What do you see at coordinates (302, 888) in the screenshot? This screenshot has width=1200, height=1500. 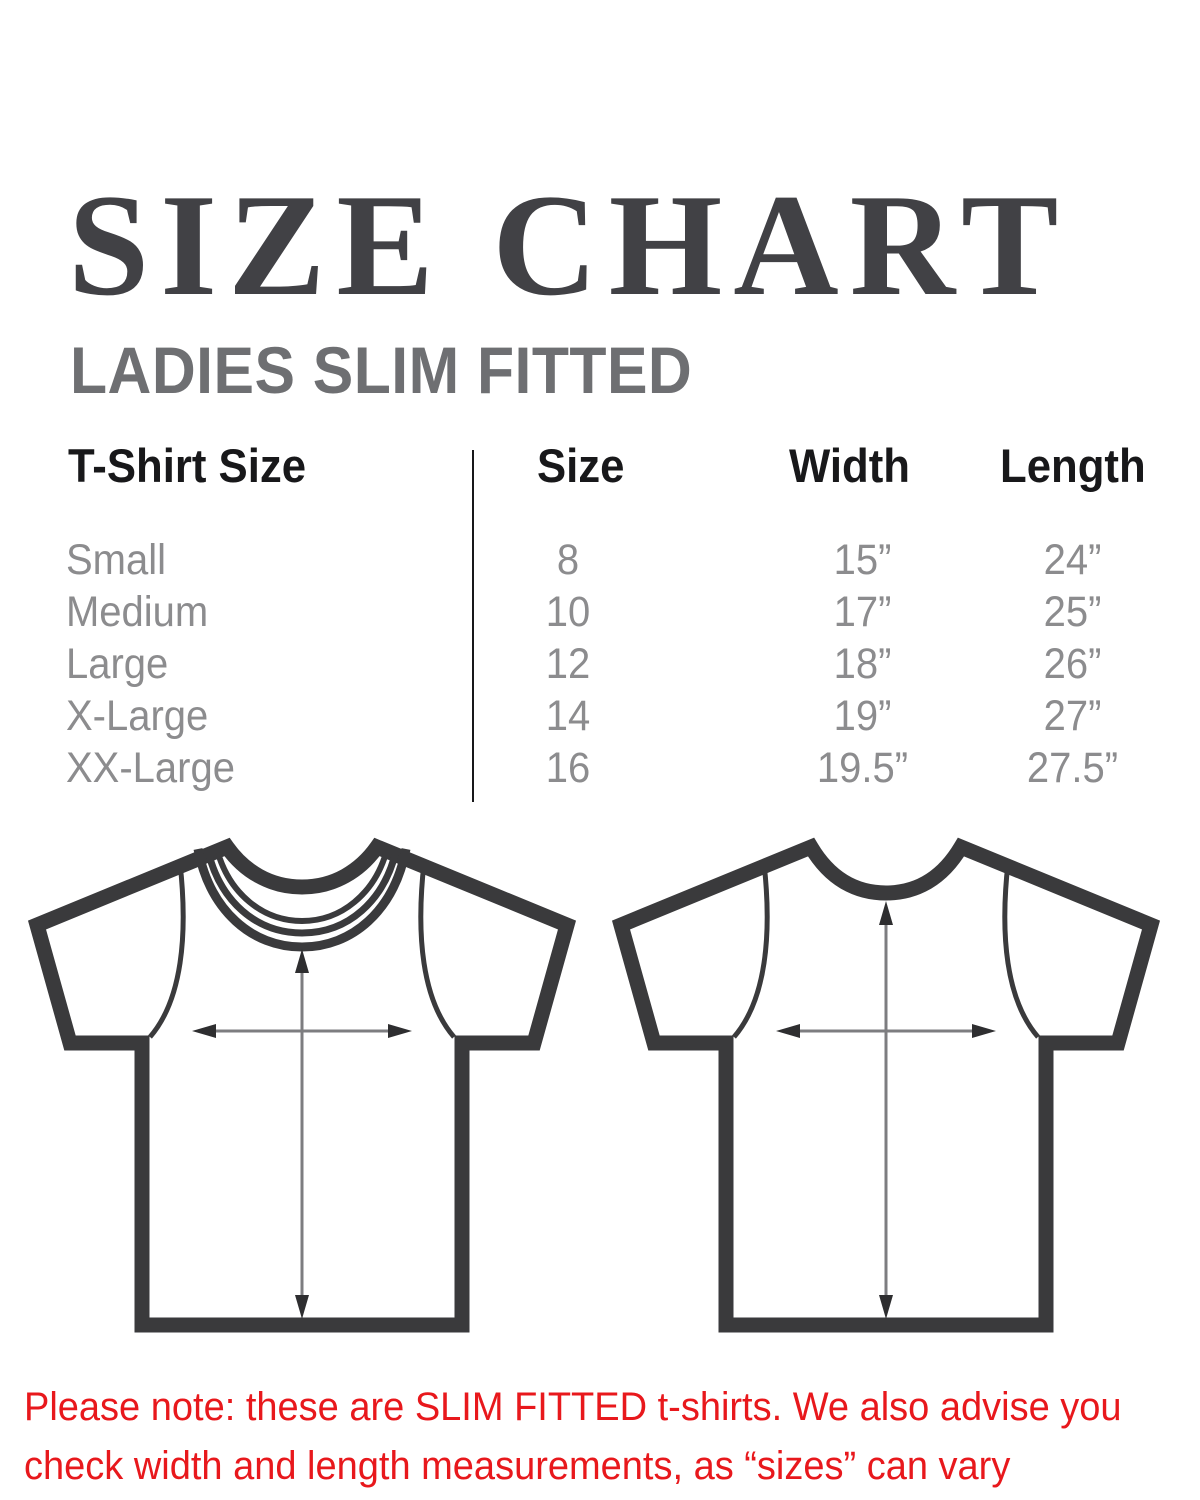 I see `collar-inner-curve` at bounding box center [302, 888].